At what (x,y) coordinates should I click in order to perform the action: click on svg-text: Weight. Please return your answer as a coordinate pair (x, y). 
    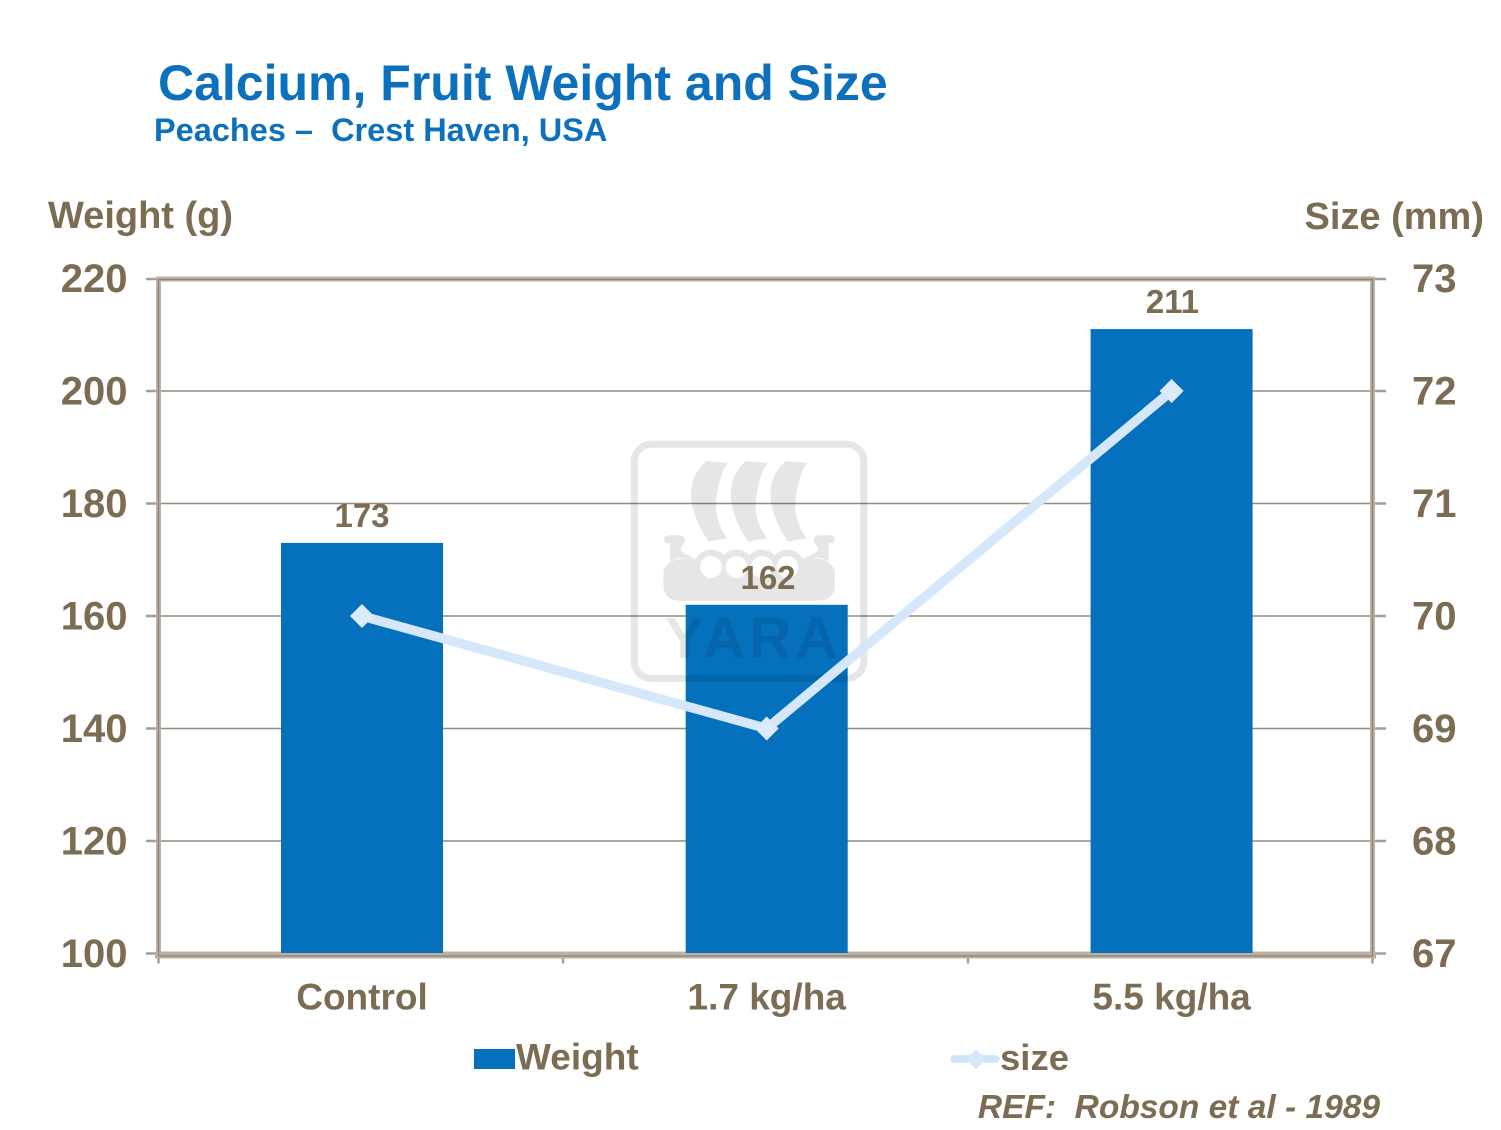
    Looking at the image, I should click on (577, 1057).